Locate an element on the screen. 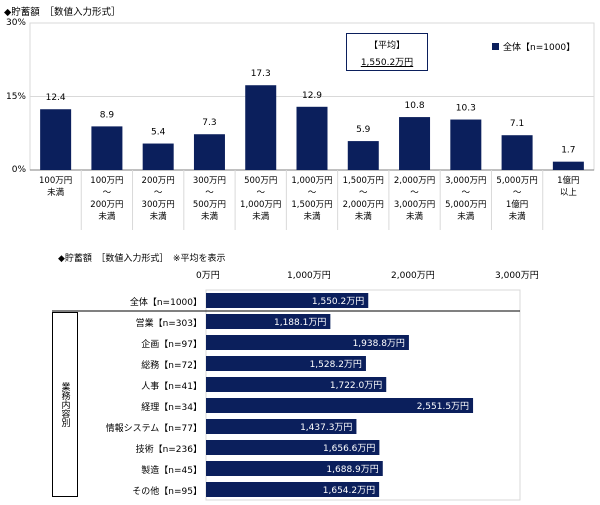  hvalue-label-3: 1,528.2万円 is located at coordinates (336, 364).